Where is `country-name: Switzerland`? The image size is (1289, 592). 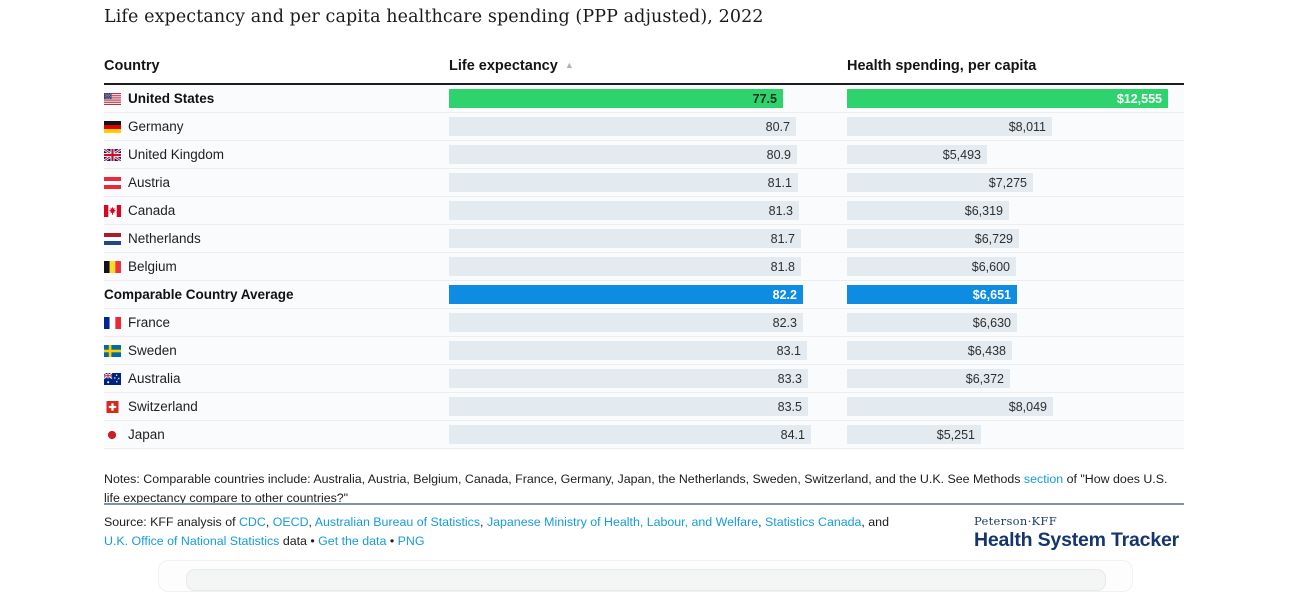
country-name: Switzerland is located at coordinates (163, 406).